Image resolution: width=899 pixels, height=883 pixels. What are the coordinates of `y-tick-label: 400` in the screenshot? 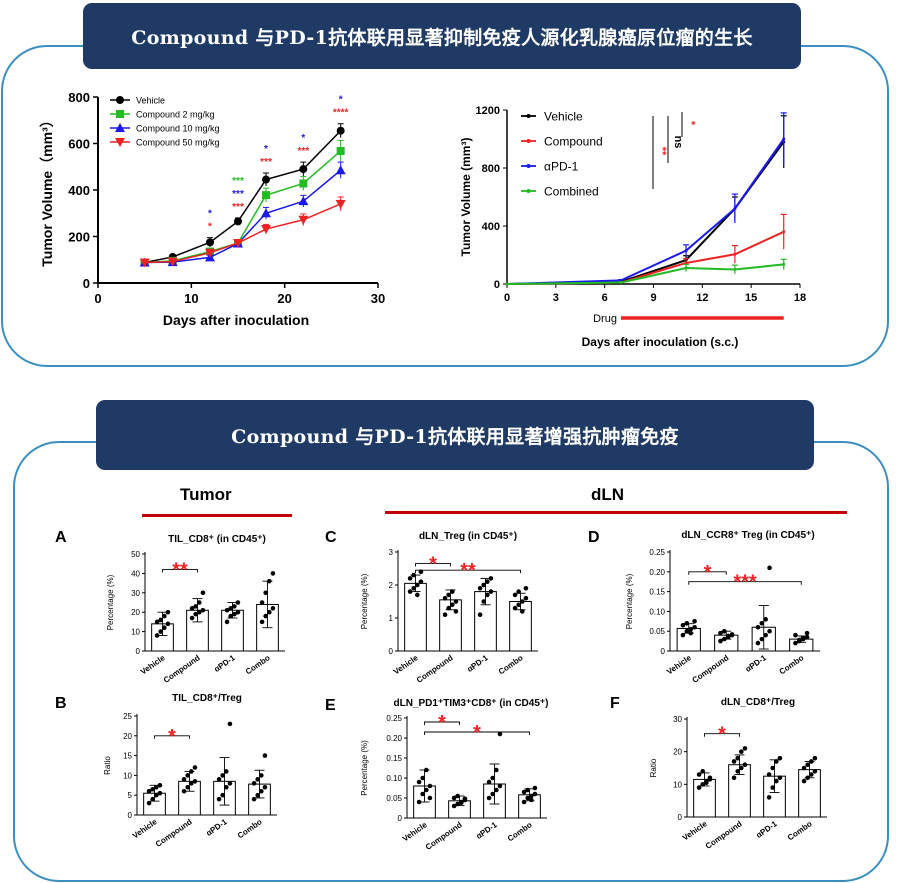 It's located at (79, 190).